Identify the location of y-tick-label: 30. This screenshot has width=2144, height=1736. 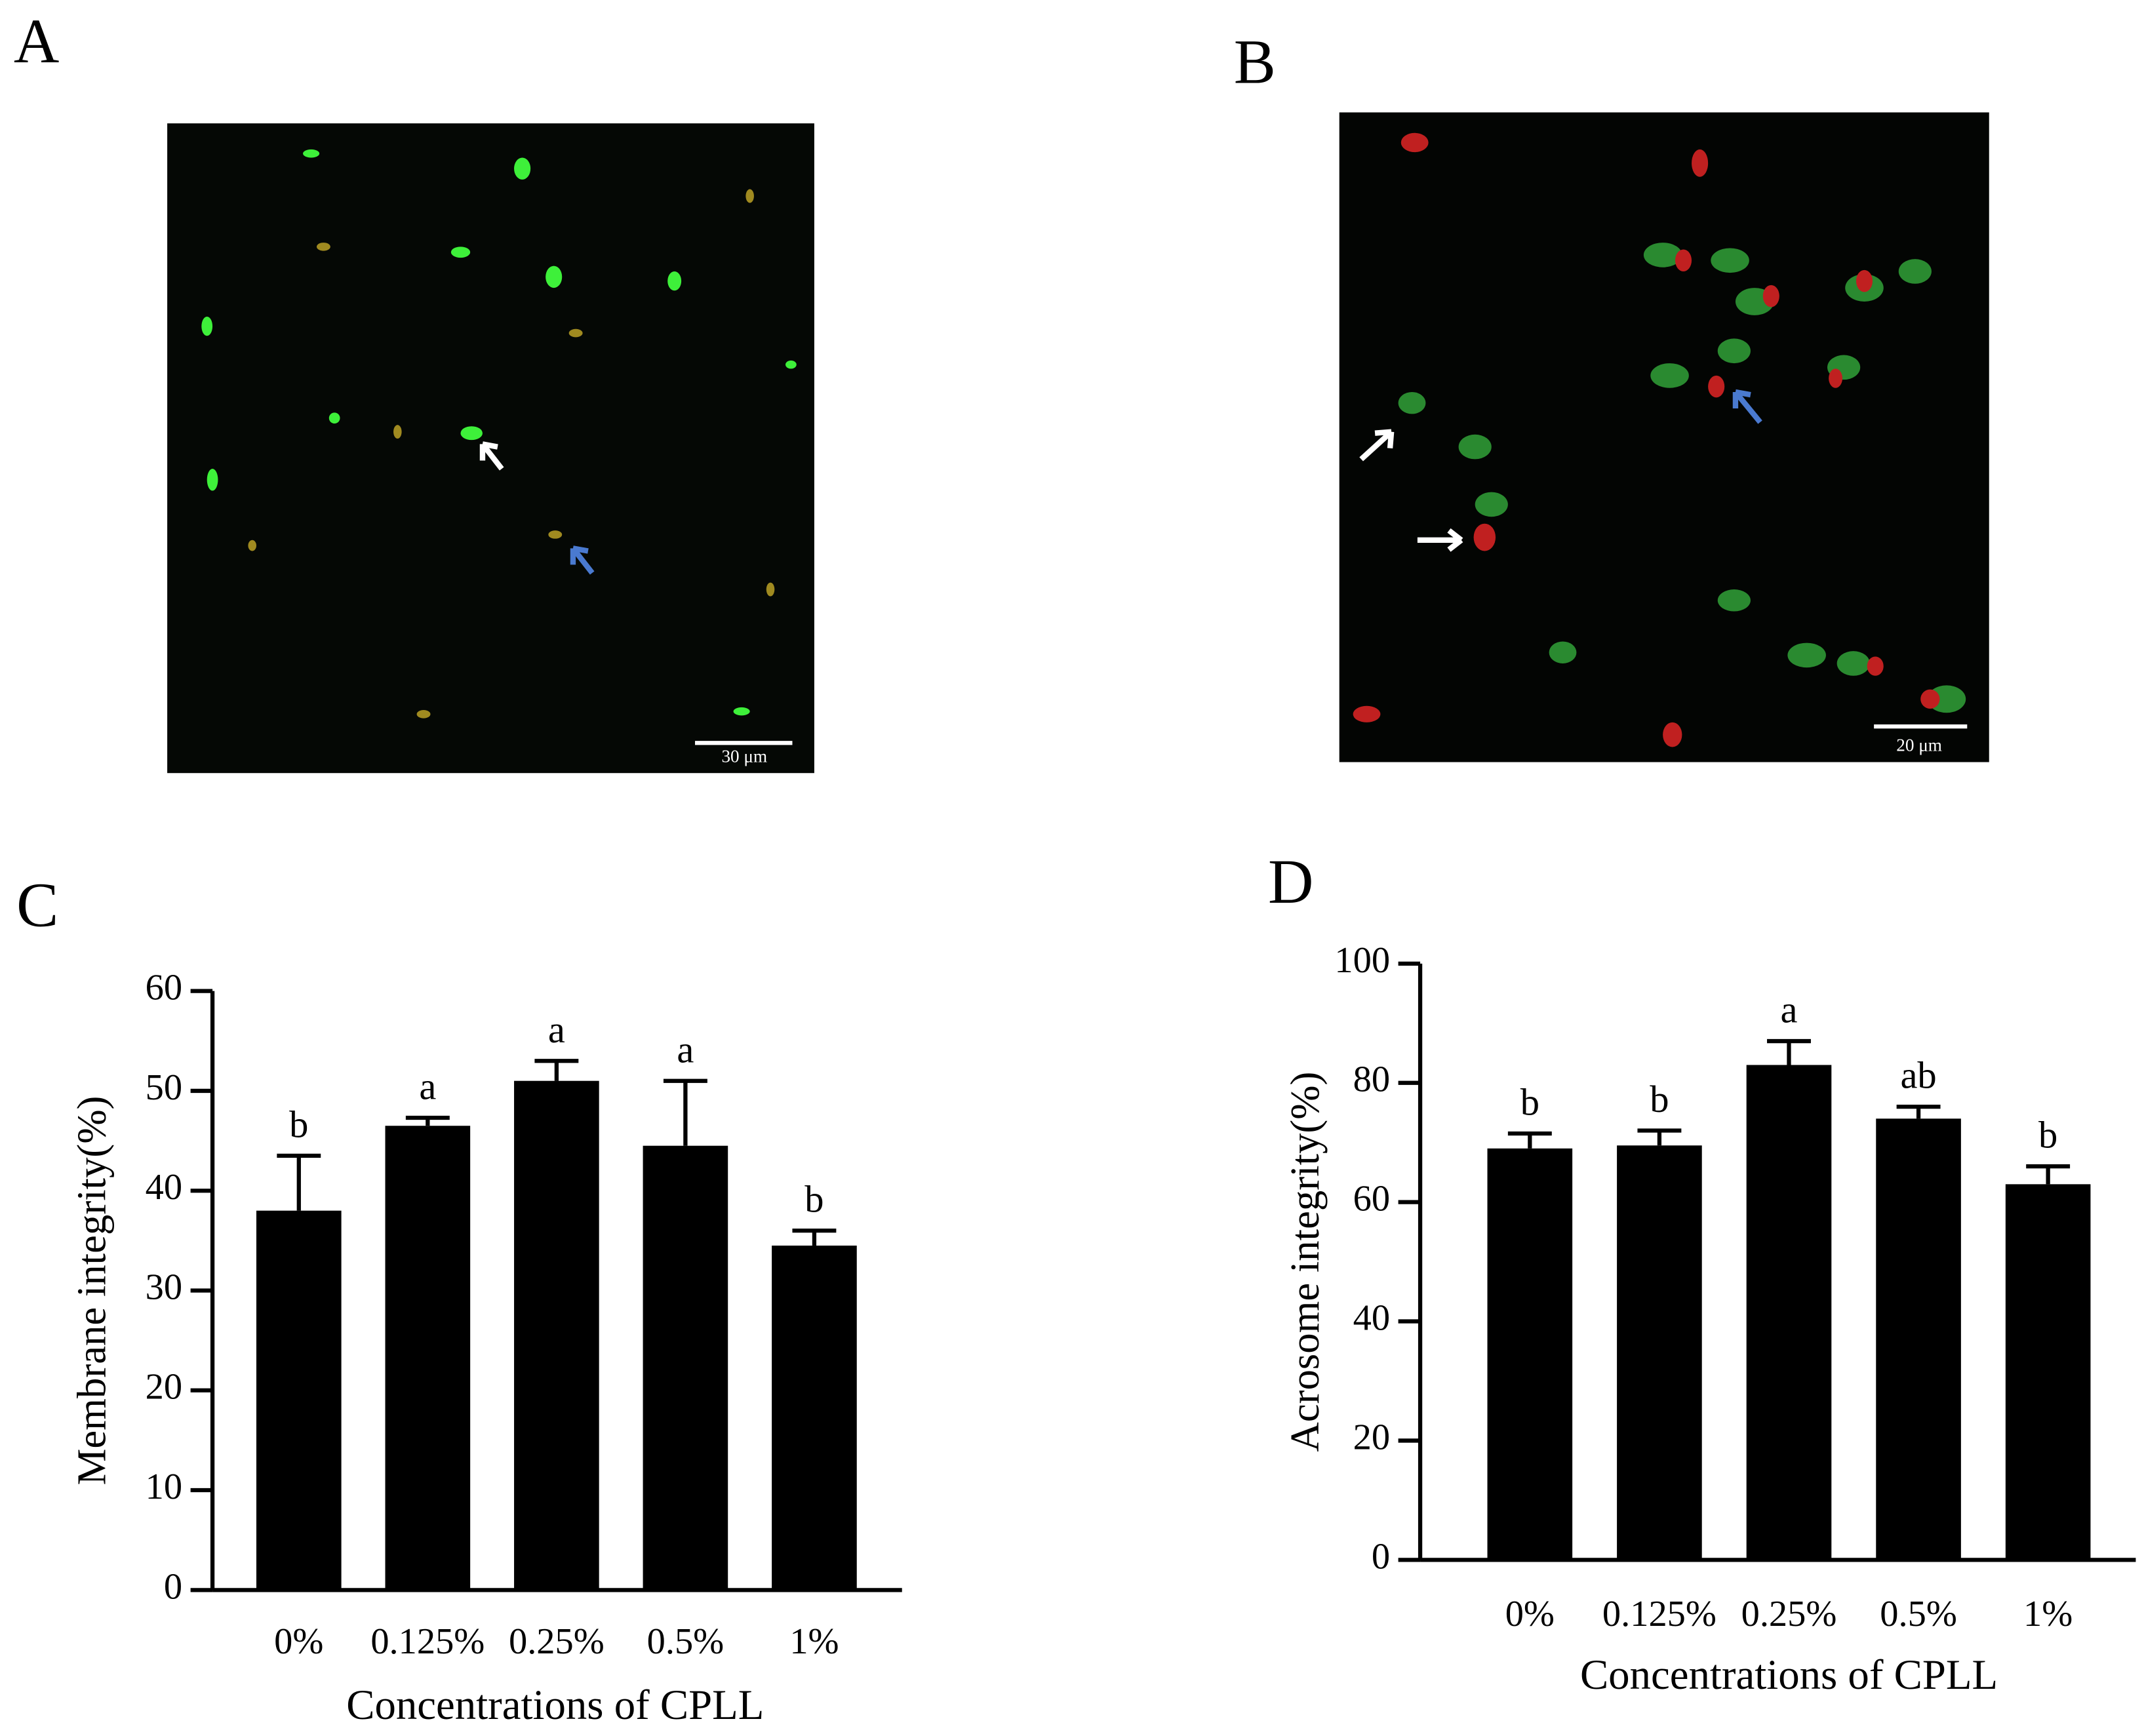
(164, 1287).